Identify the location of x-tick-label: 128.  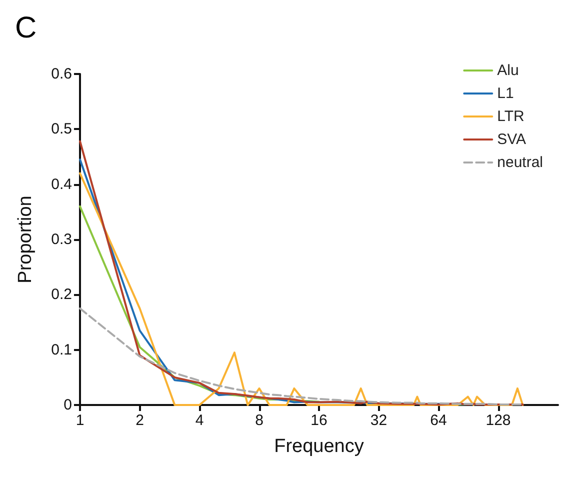
(498, 420).